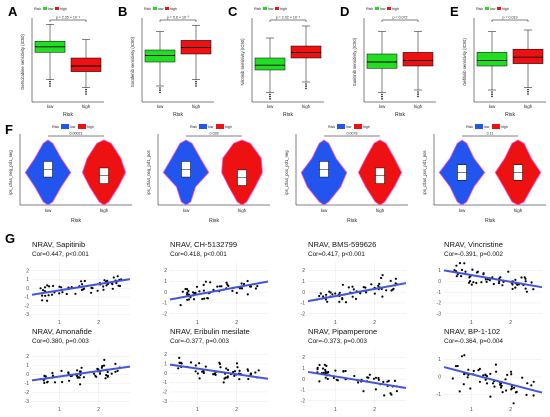  Describe the element at coordinates (337, 341) in the screenshot. I see `correlation-label: Cor=-0.373, p=0.003` at that location.